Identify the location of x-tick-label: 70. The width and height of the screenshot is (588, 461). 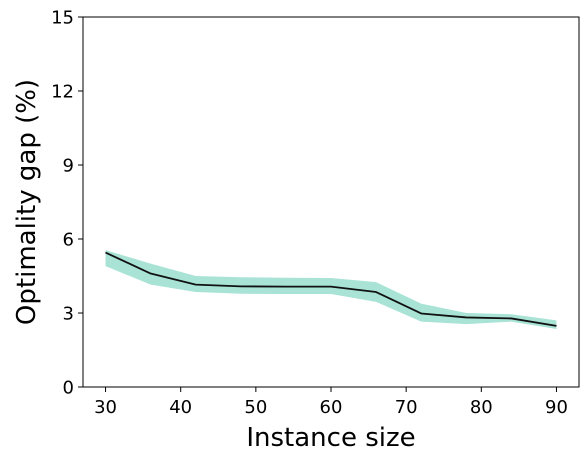
(406, 407).